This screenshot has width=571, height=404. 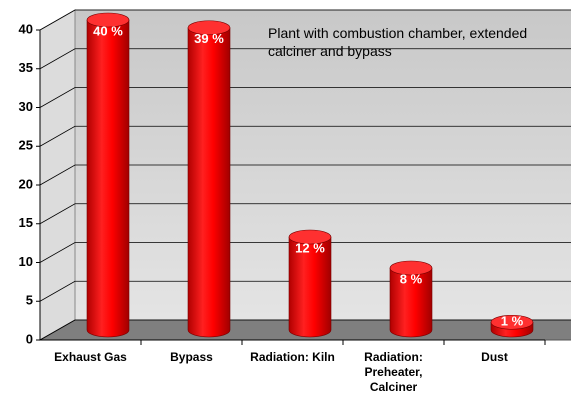 I want to click on x-tick-label: Exhaust Gas, so click(x=90, y=357).